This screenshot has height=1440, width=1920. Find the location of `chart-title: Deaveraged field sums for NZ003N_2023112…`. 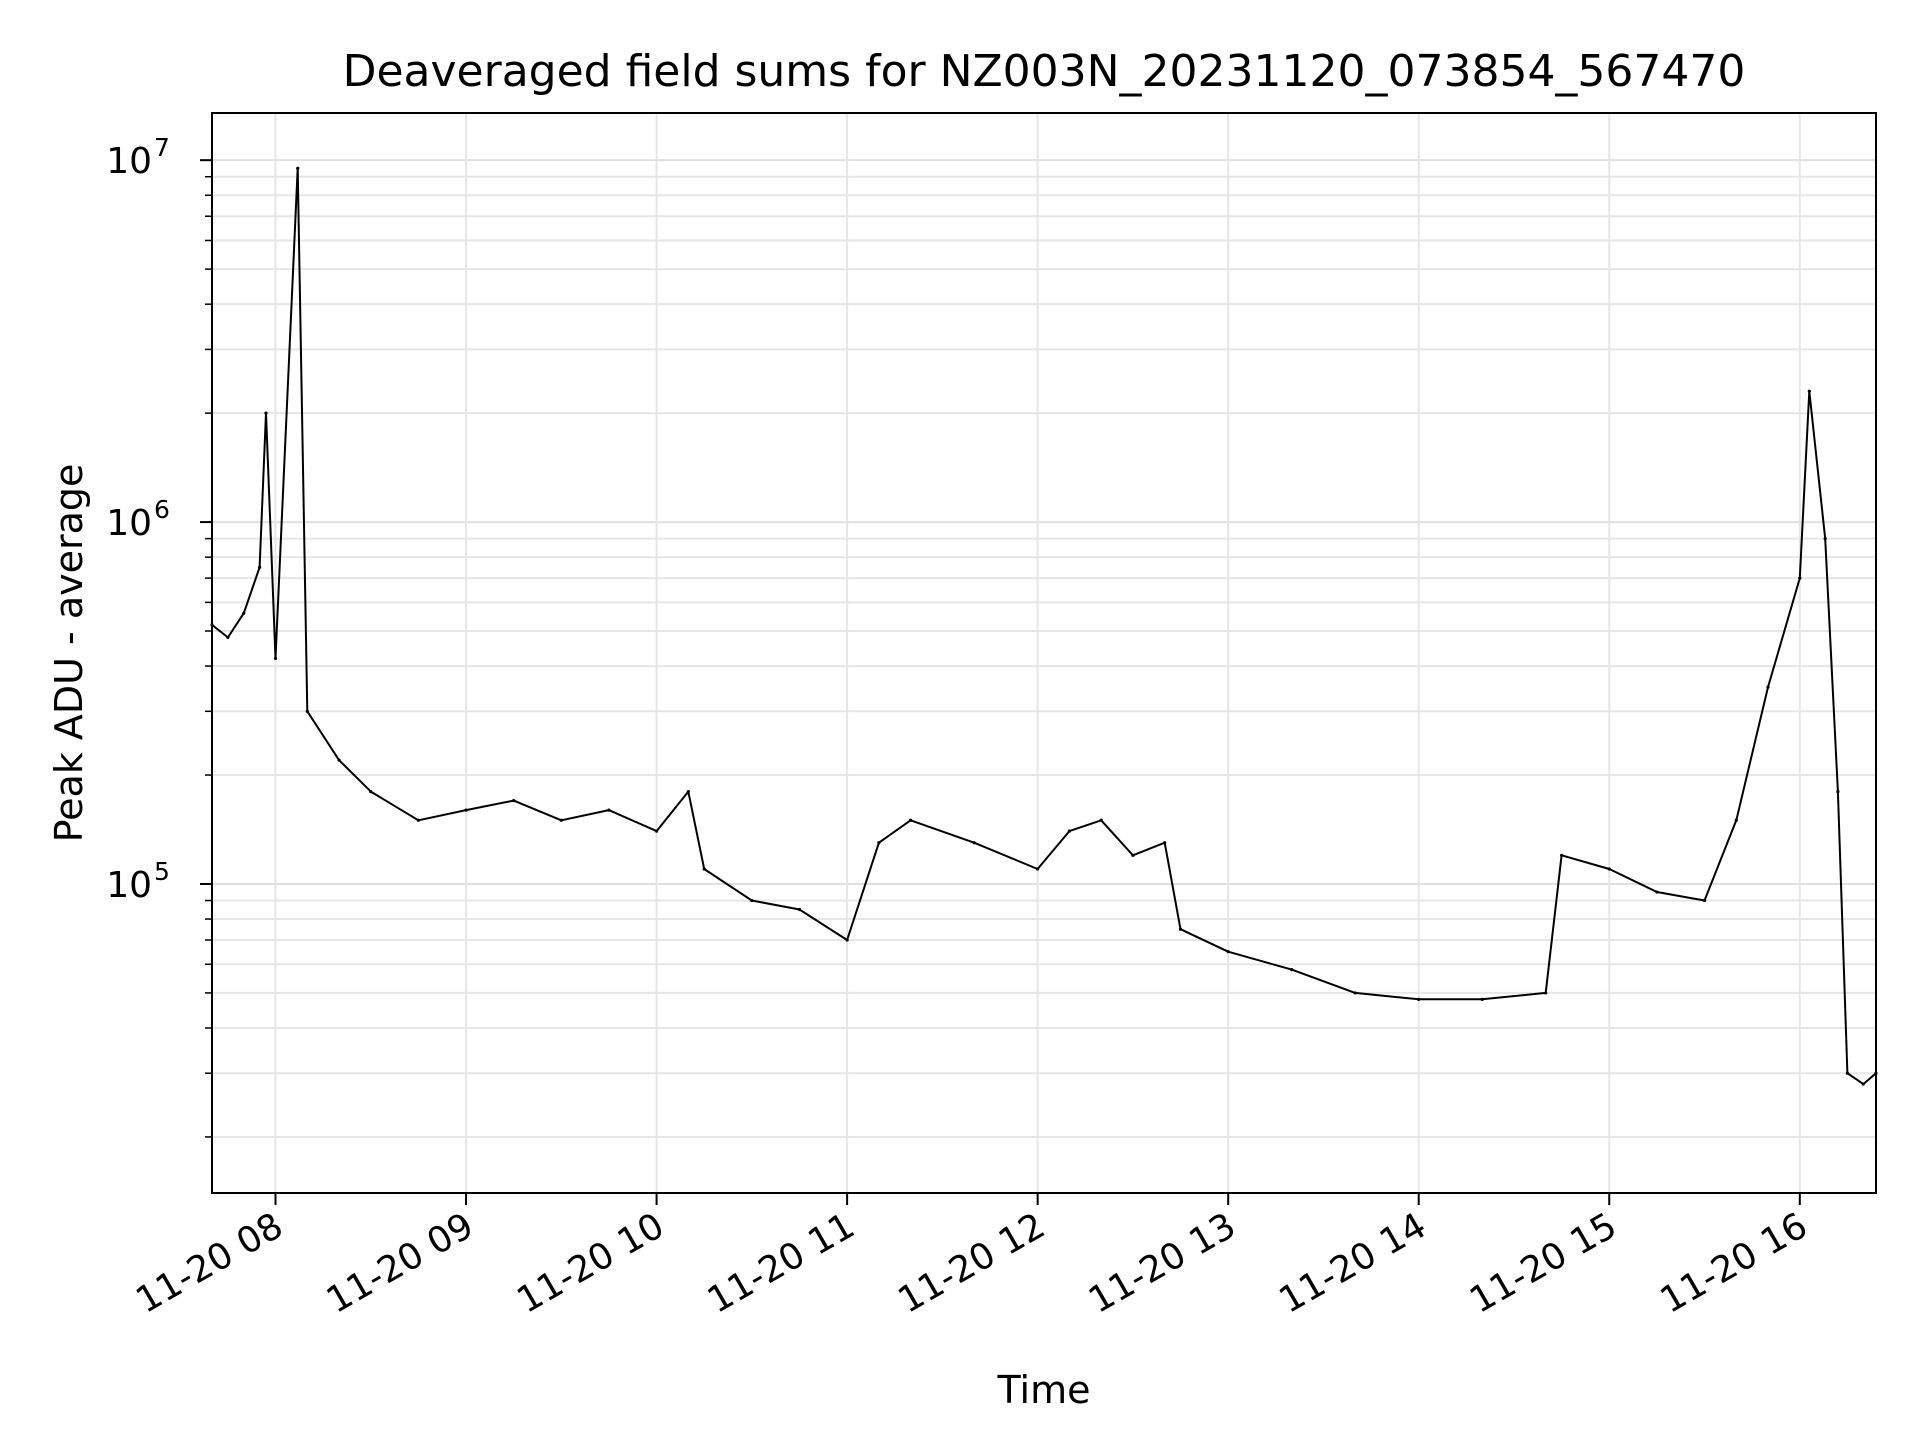

chart-title: Deaveraged field sums for NZ003N_2023112… is located at coordinates (1044, 71).